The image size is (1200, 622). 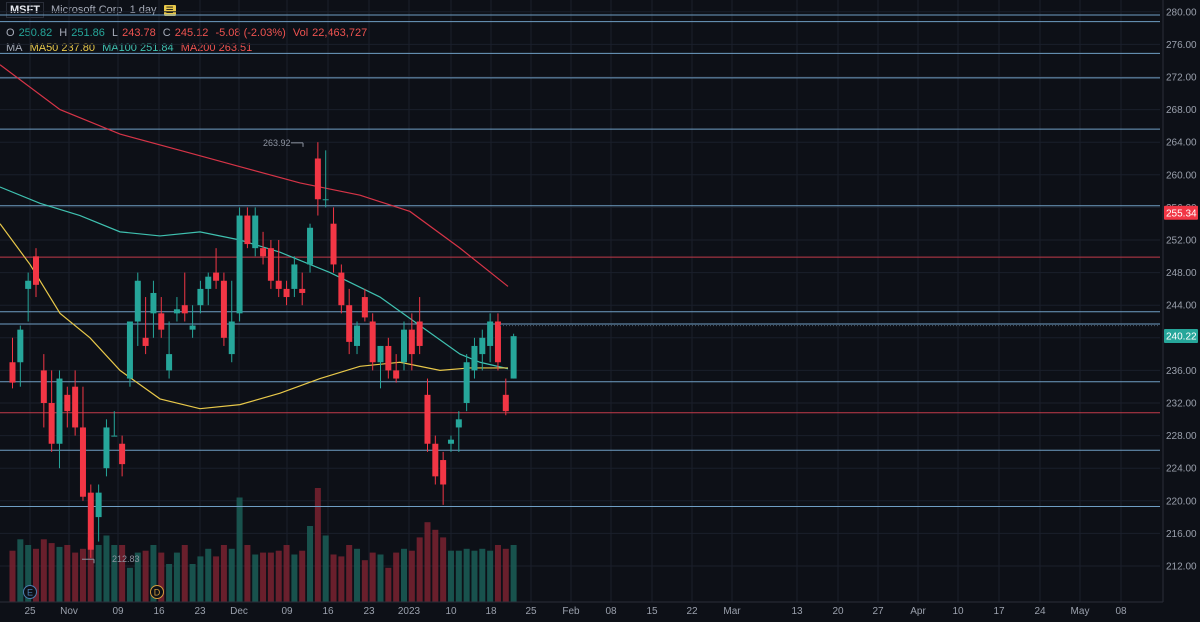 I want to click on close-label: C, so click(x=166, y=33).